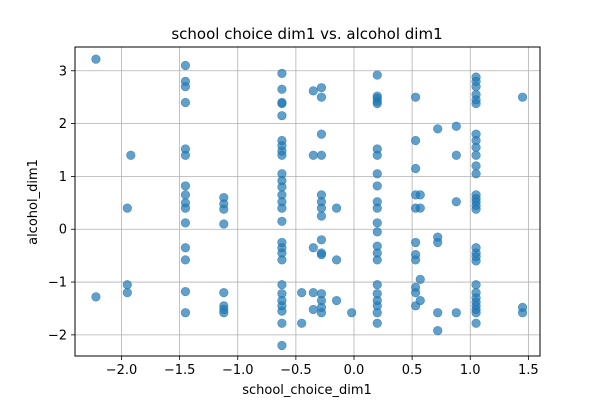  I want to click on x-tick-label: −1.0, so click(238, 370).